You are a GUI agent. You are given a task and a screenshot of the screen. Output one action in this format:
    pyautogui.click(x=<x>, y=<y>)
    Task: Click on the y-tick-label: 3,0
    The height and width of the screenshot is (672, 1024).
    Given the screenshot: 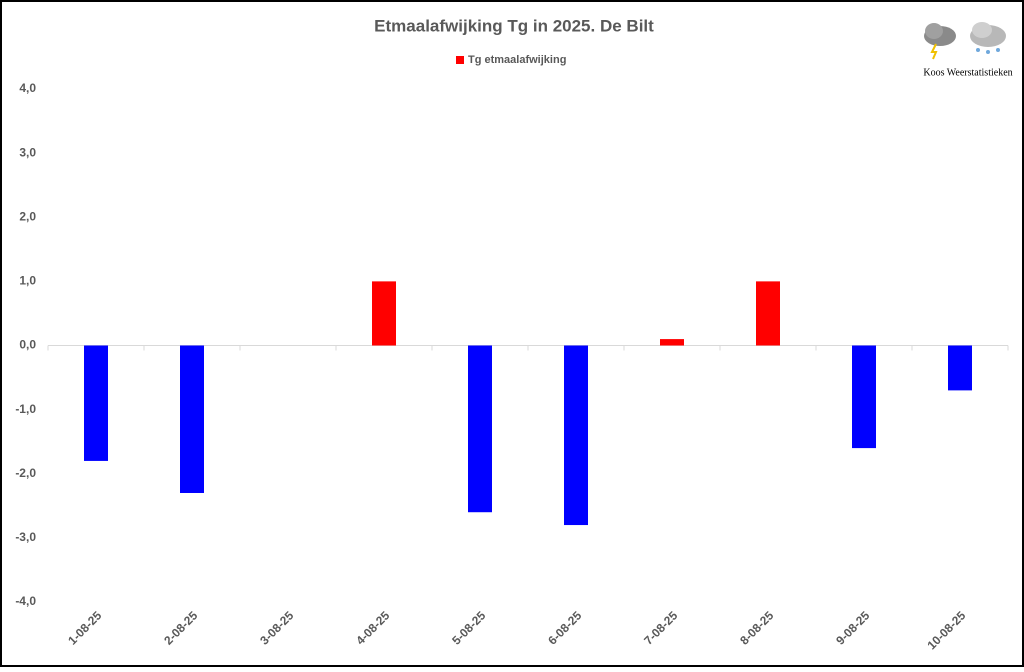 What is the action you would take?
    pyautogui.click(x=27, y=152)
    